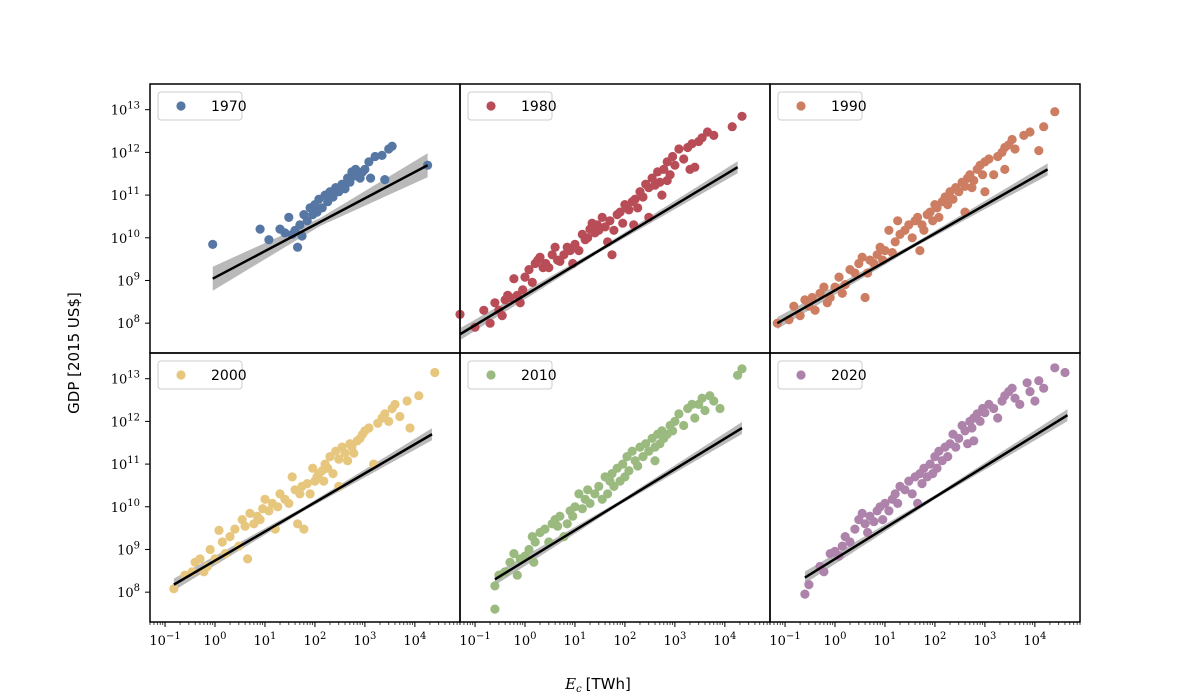  I want to click on y-tick-label: 1013, so click(125, 379).